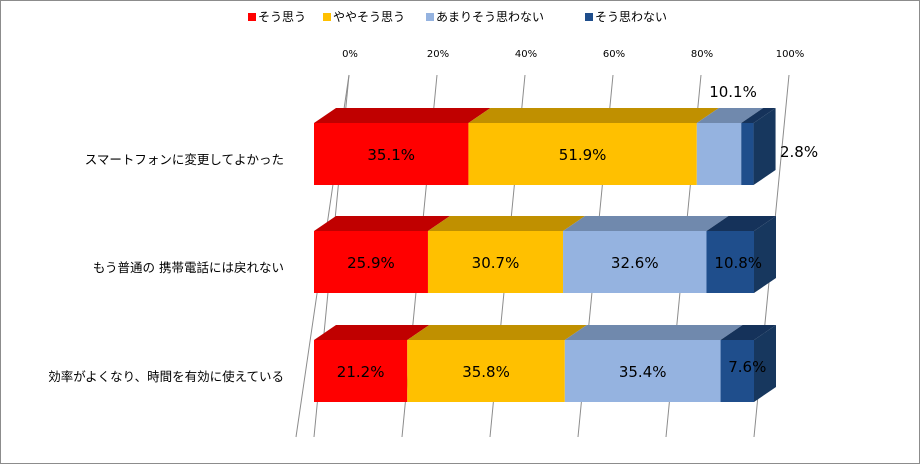 This screenshot has height=467, width=920. I want to click on data-label-1-0: 25.9%, so click(371, 263).